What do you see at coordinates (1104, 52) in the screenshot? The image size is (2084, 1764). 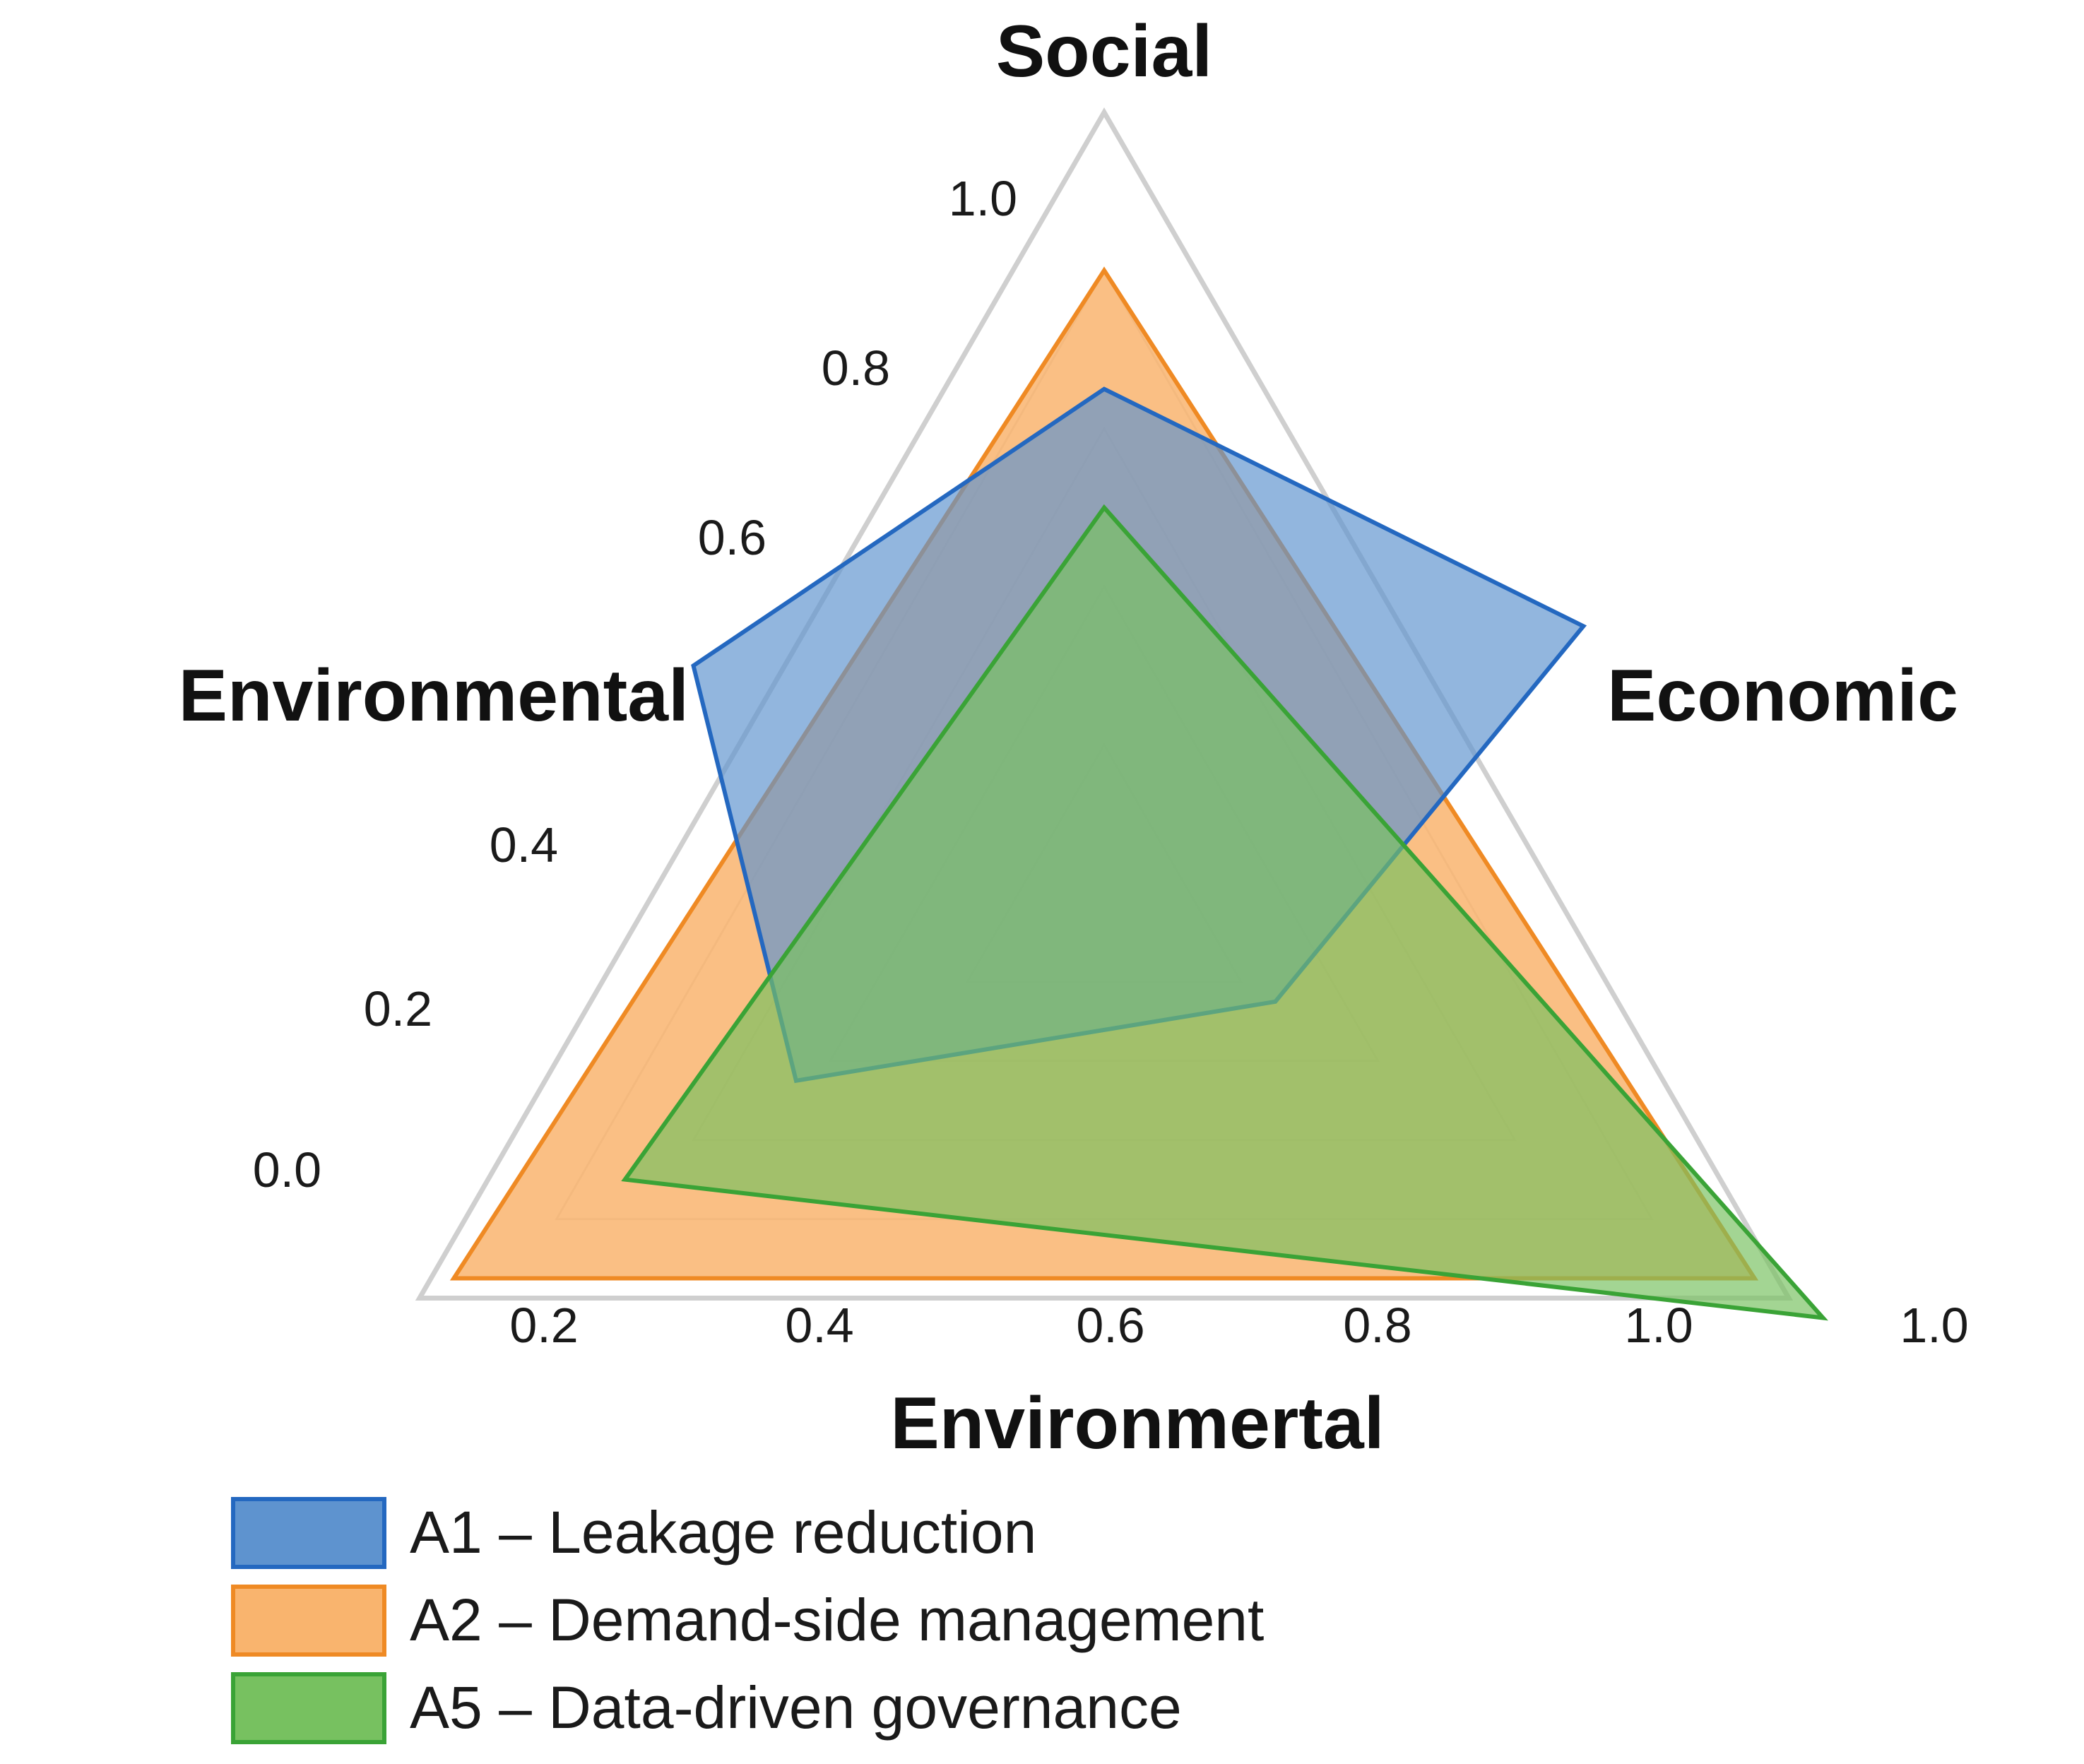 I see `axis-title-top: Social` at bounding box center [1104, 52].